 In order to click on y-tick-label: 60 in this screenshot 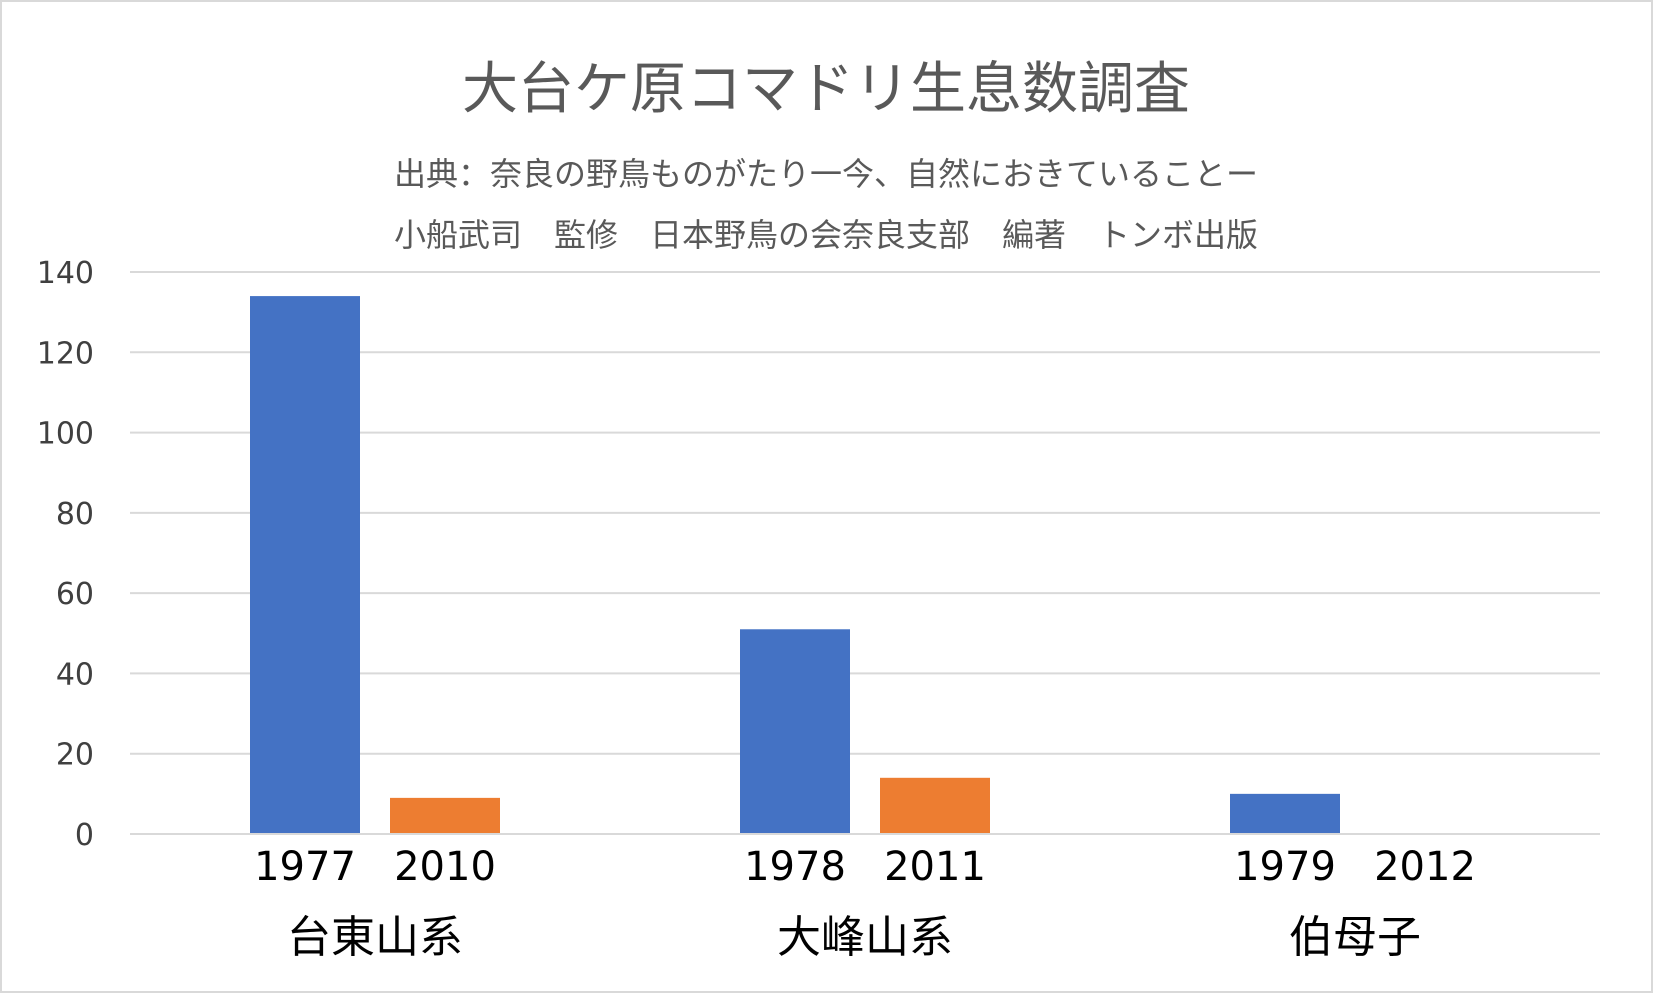, I will do `click(75, 594)`.